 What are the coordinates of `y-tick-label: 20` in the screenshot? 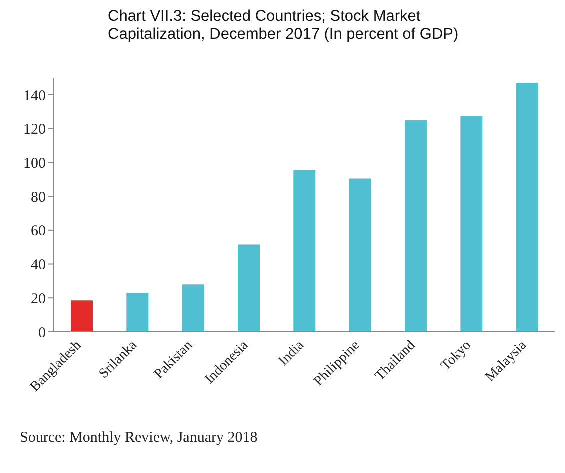 It's located at (38, 299).